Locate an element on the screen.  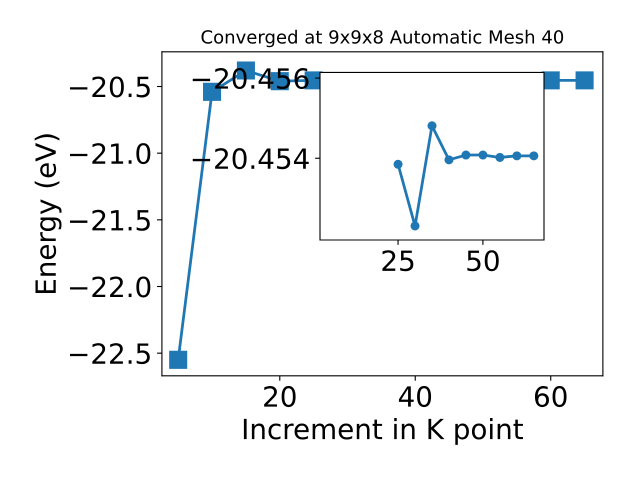
x-axis-title: Increment in K point is located at coordinates (383, 431).